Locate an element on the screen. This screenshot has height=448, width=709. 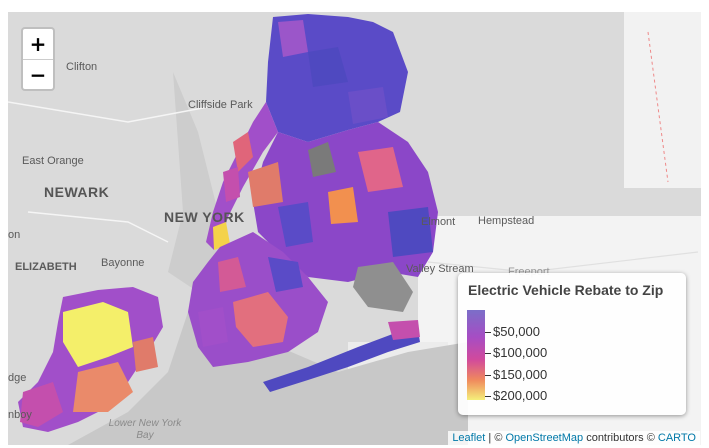
place-label-new-york: NEW YORK is located at coordinates (204, 217).